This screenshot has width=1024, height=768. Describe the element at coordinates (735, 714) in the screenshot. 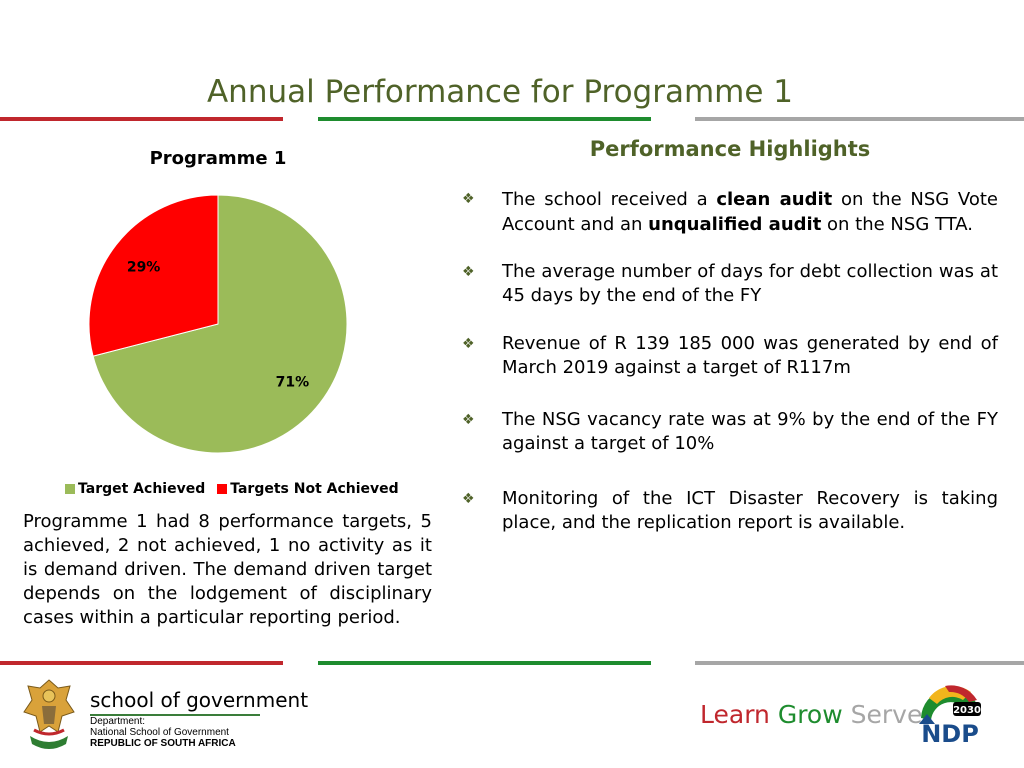

I see `tagline-learn: Learn` at that location.